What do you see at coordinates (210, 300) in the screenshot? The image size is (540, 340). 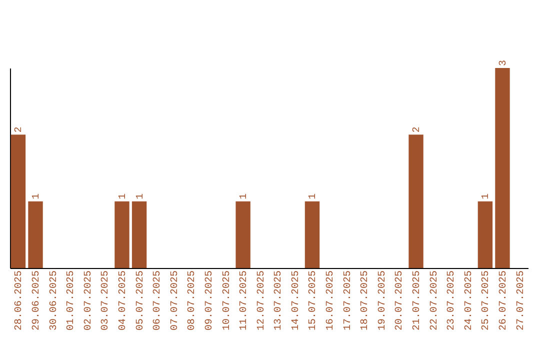 I see `x-tick-label: 09.07.2025` at bounding box center [210, 300].